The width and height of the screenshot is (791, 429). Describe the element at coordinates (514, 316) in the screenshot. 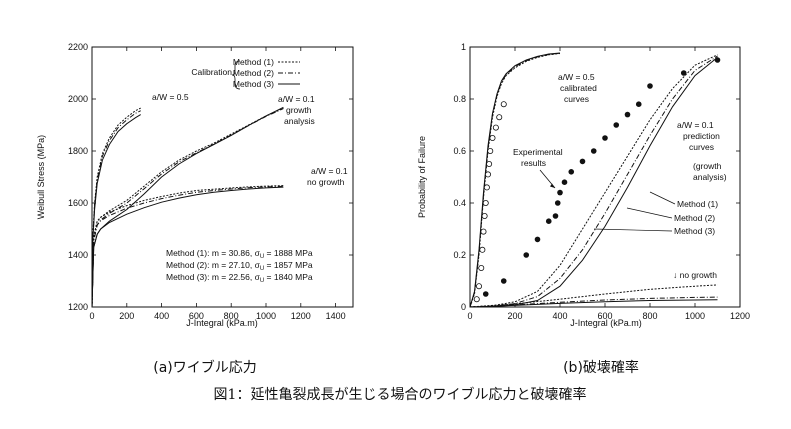

I see `chart-b-xtick-label: 200` at that location.